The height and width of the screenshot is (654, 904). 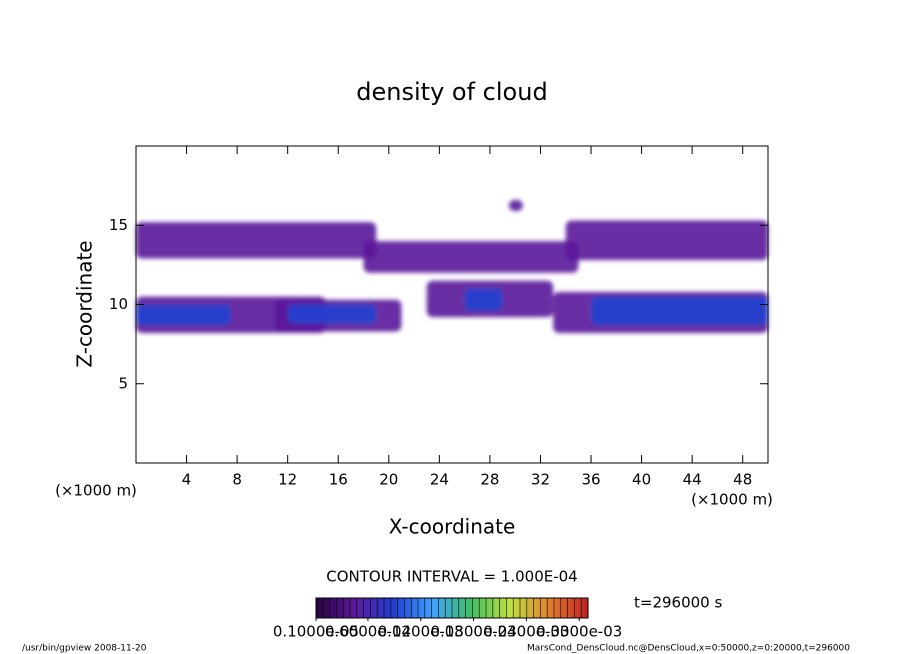 What do you see at coordinates (489, 480) in the screenshot?
I see `x-tick-label: 28` at bounding box center [489, 480].